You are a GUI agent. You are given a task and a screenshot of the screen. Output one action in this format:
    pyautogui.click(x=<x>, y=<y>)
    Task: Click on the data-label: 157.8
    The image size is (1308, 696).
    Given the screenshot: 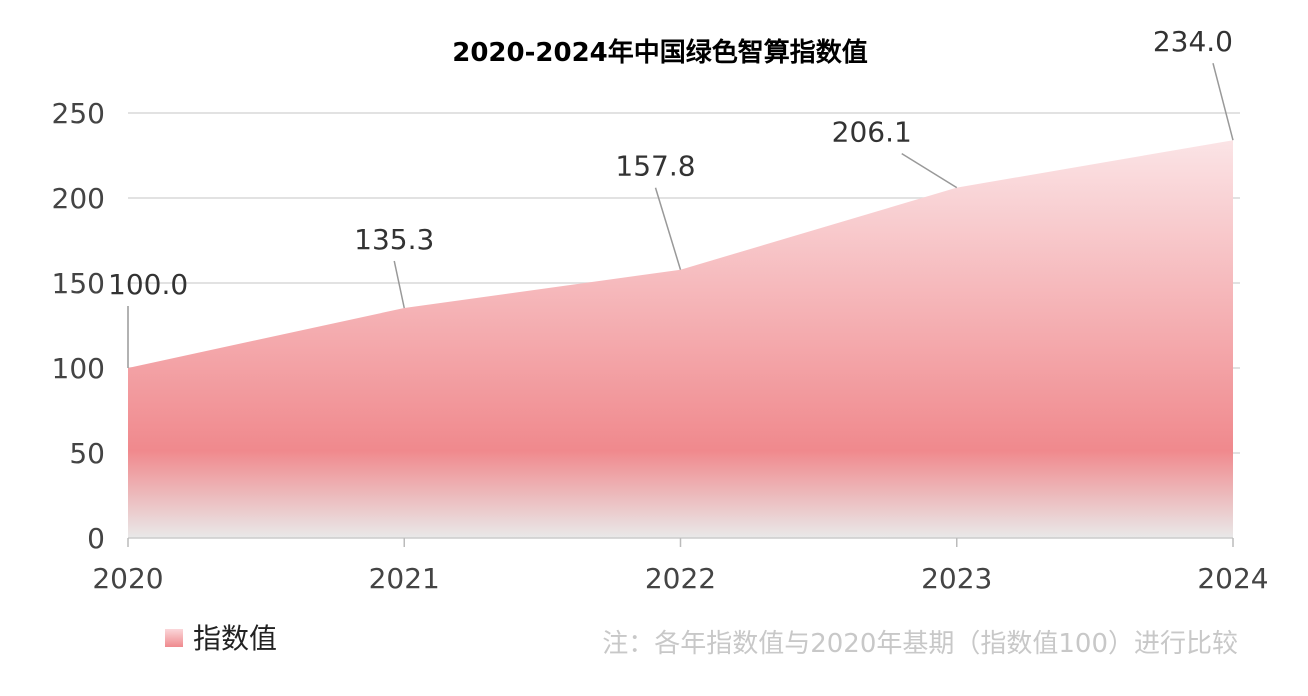 What is the action you would take?
    pyautogui.click(x=655, y=166)
    